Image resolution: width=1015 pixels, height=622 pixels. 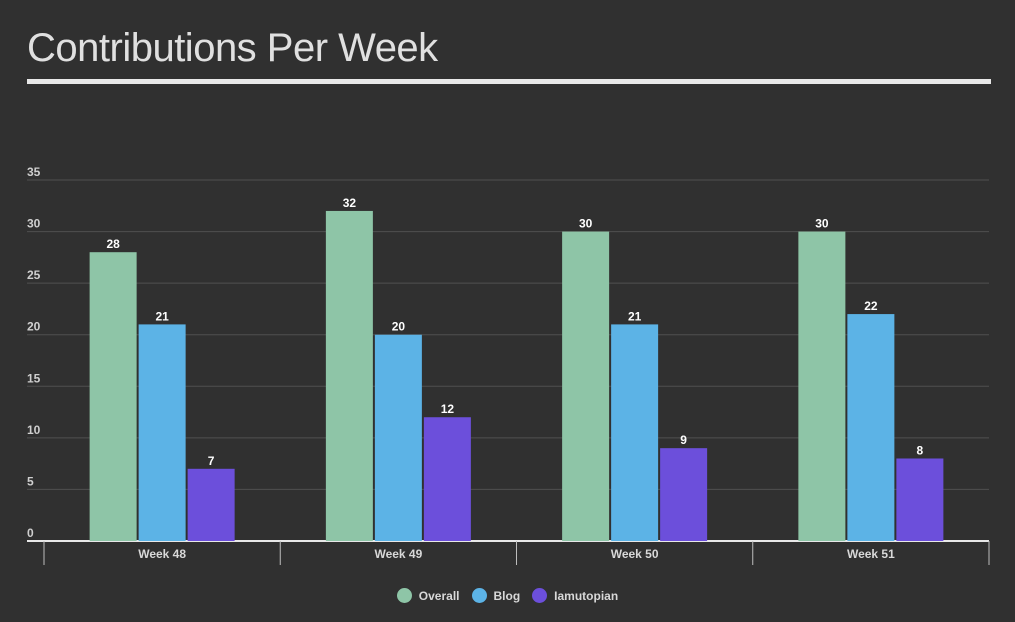 I want to click on data-label: 8, so click(x=920, y=450).